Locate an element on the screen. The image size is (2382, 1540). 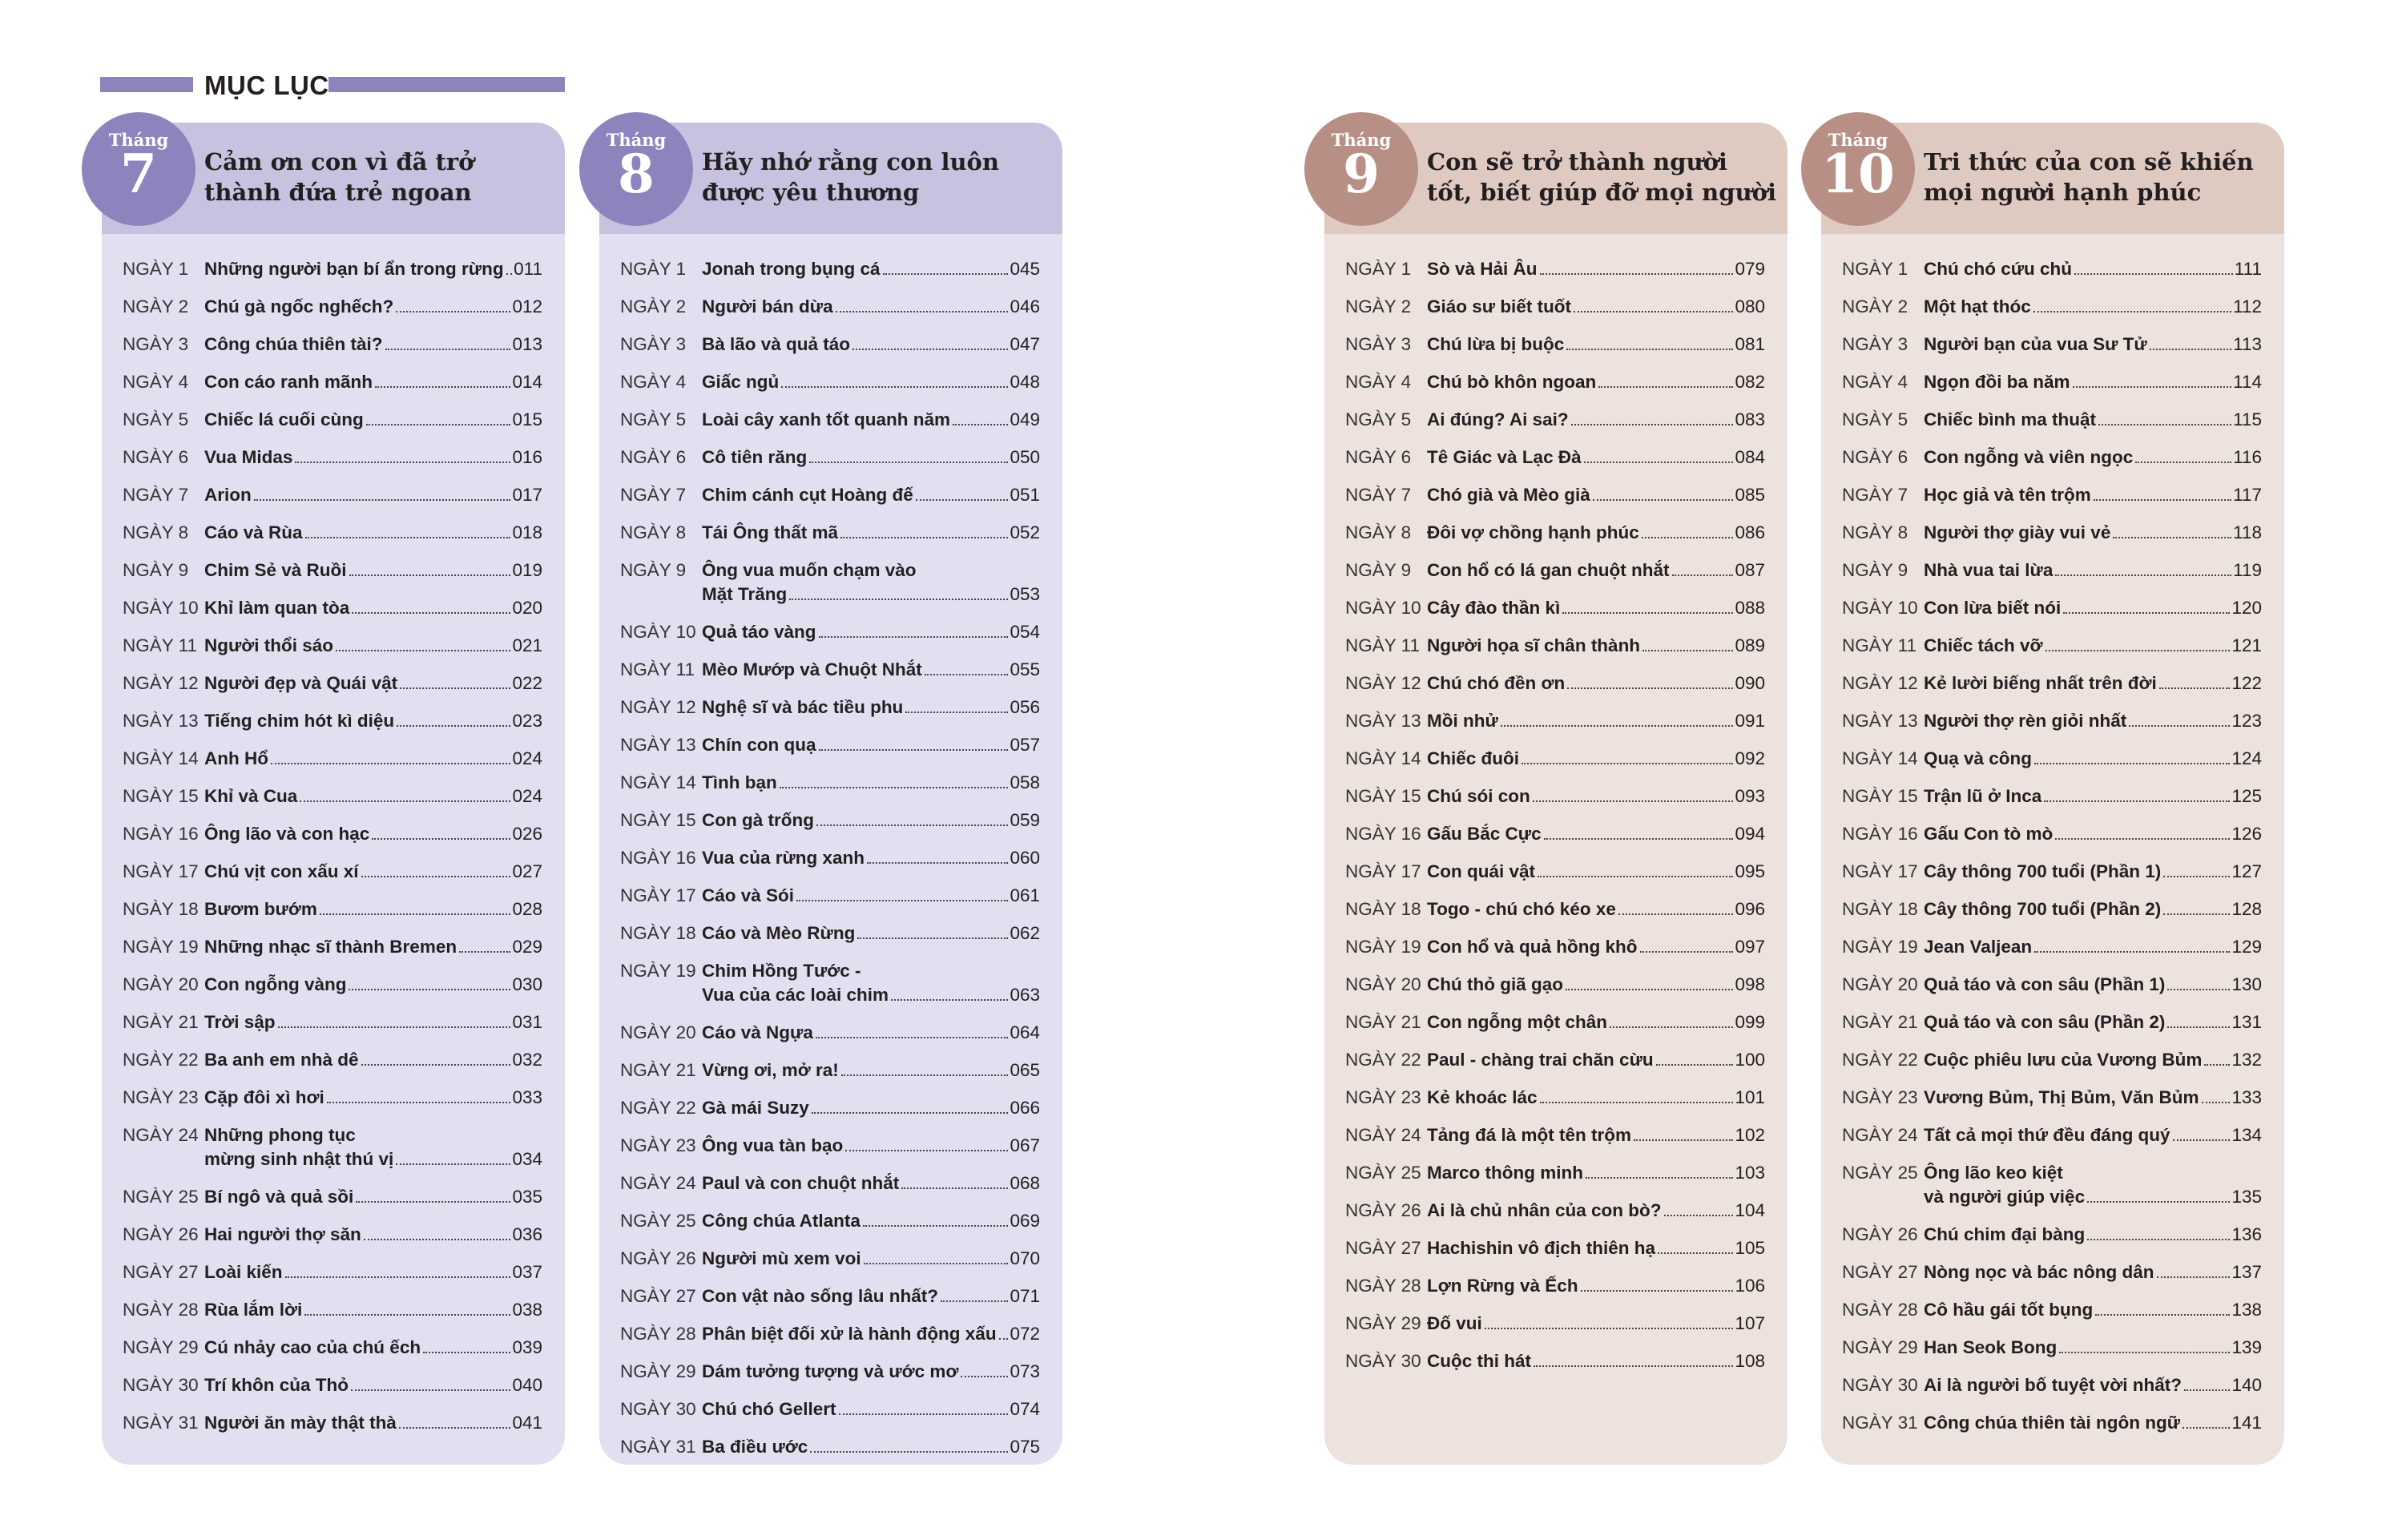
toc-entry: NGÀY 26 Người mù xem voi 070 is located at coordinates (830, 1259).